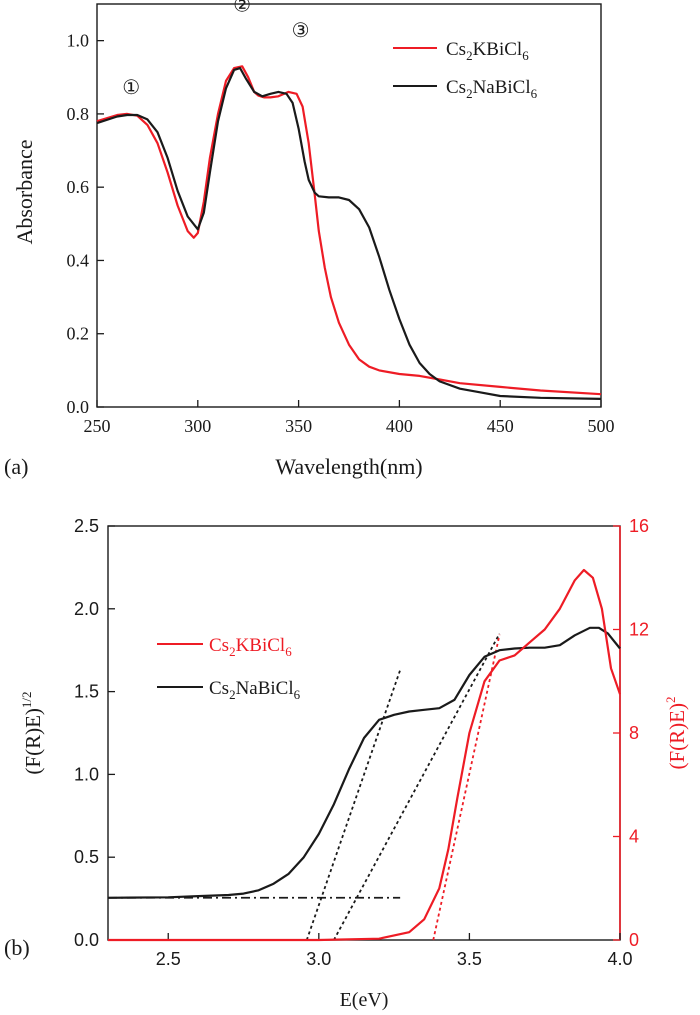  What do you see at coordinates (255, 690) in the screenshot?
I see `legend-b-label-1: Cs2NaBiCl6` at bounding box center [255, 690].